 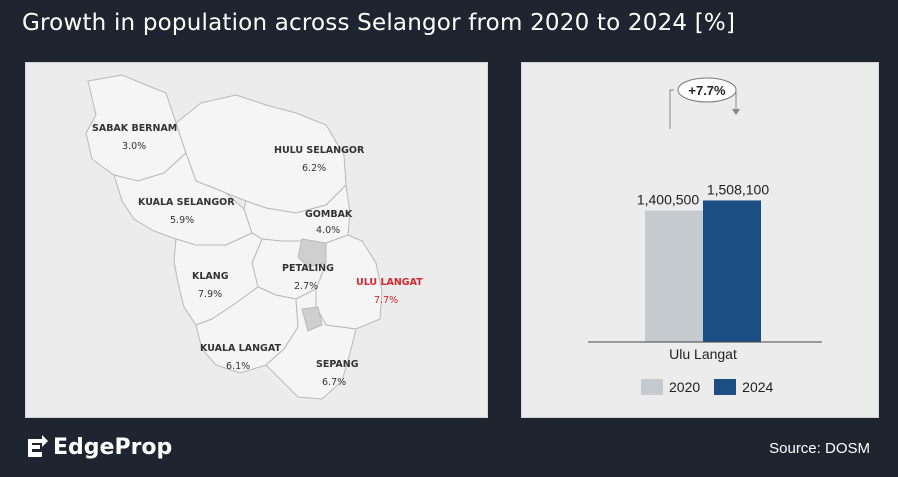 I want to click on map-label-value: 5.9%, so click(x=182, y=220).